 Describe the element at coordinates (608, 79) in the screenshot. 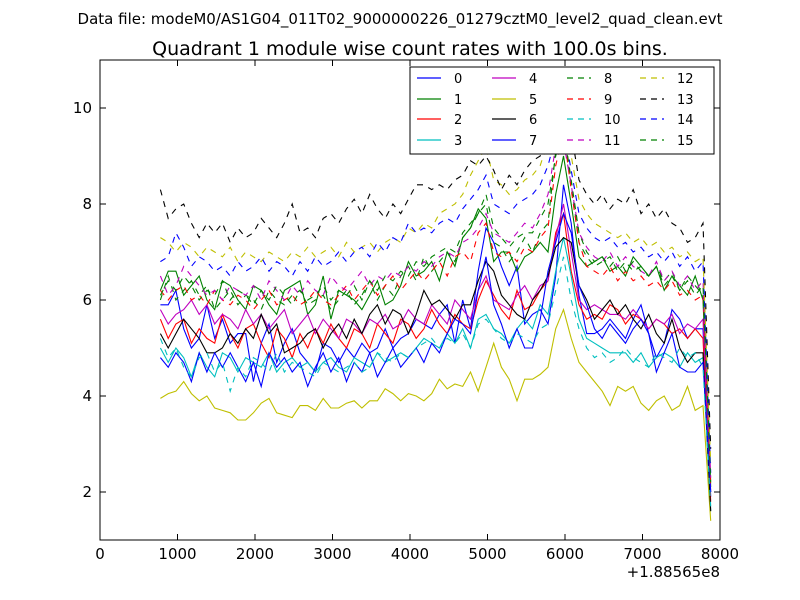

I see `legend-label-8: 8` at that location.